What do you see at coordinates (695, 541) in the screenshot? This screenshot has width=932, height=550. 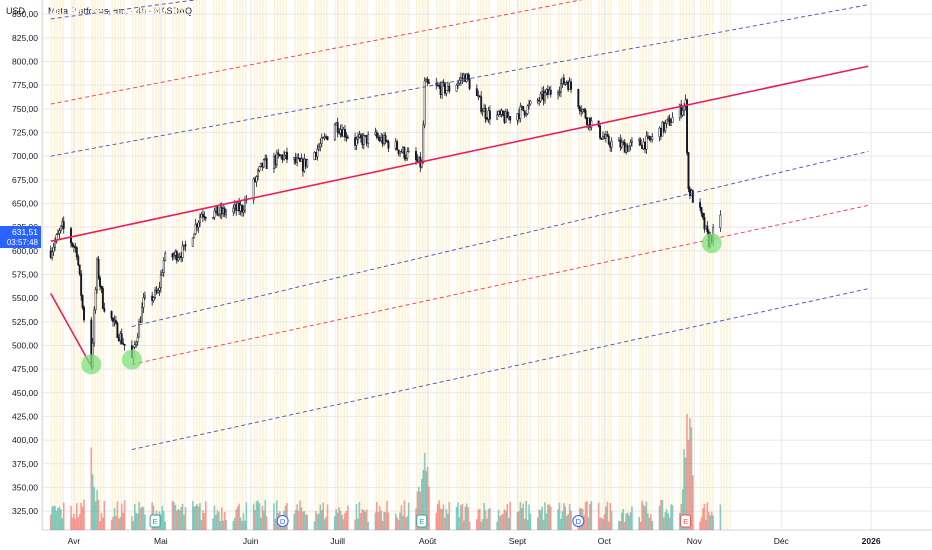 I see `x-tick-label: Nov` at bounding box center [695, 541].